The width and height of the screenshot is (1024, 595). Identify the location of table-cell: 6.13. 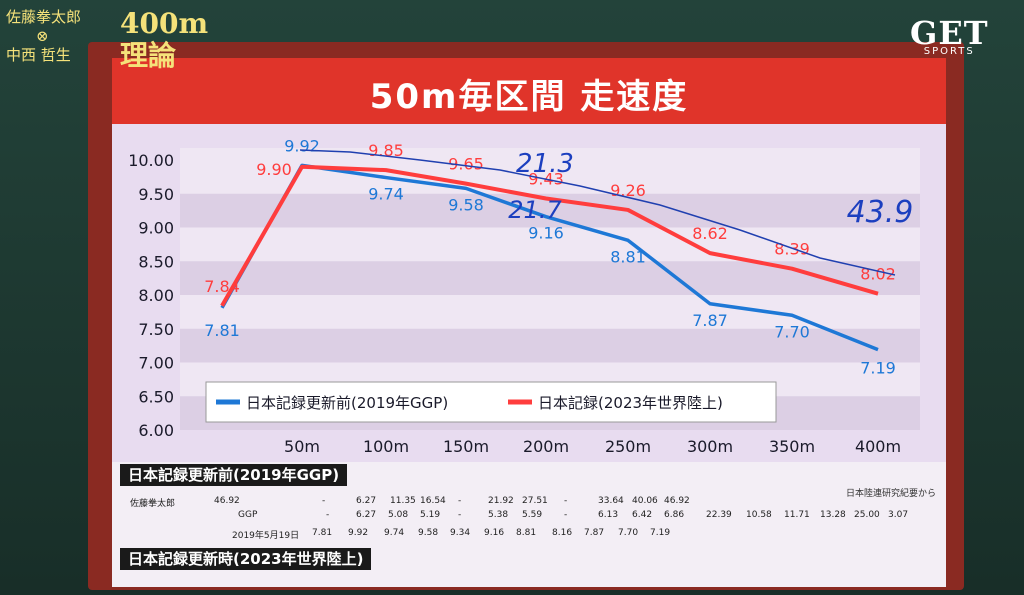
(608, 515).